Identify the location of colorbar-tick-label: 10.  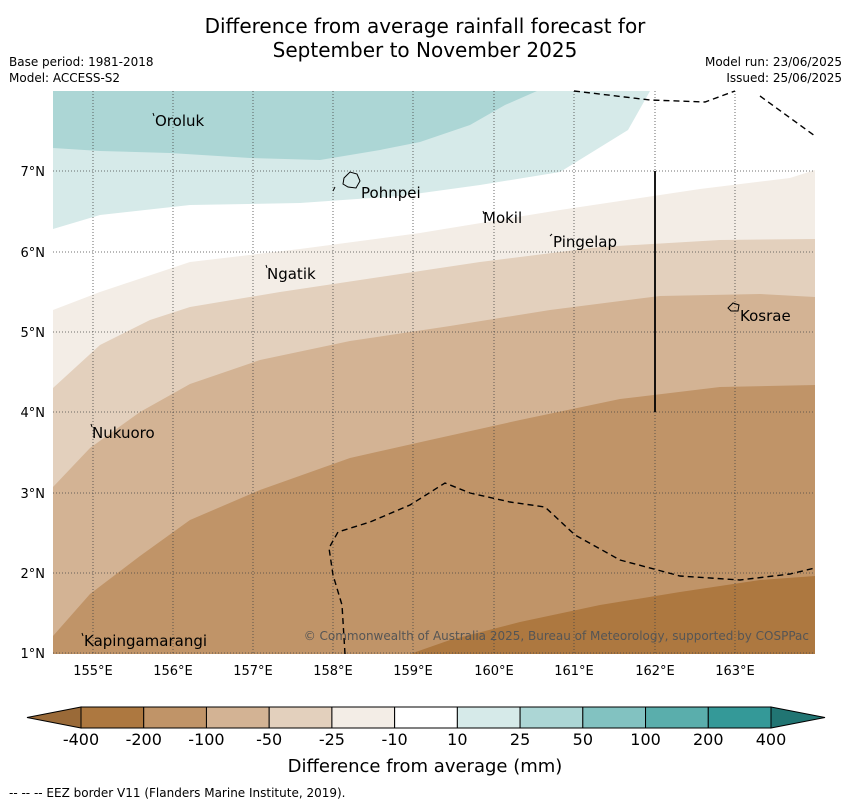
(457, 739).